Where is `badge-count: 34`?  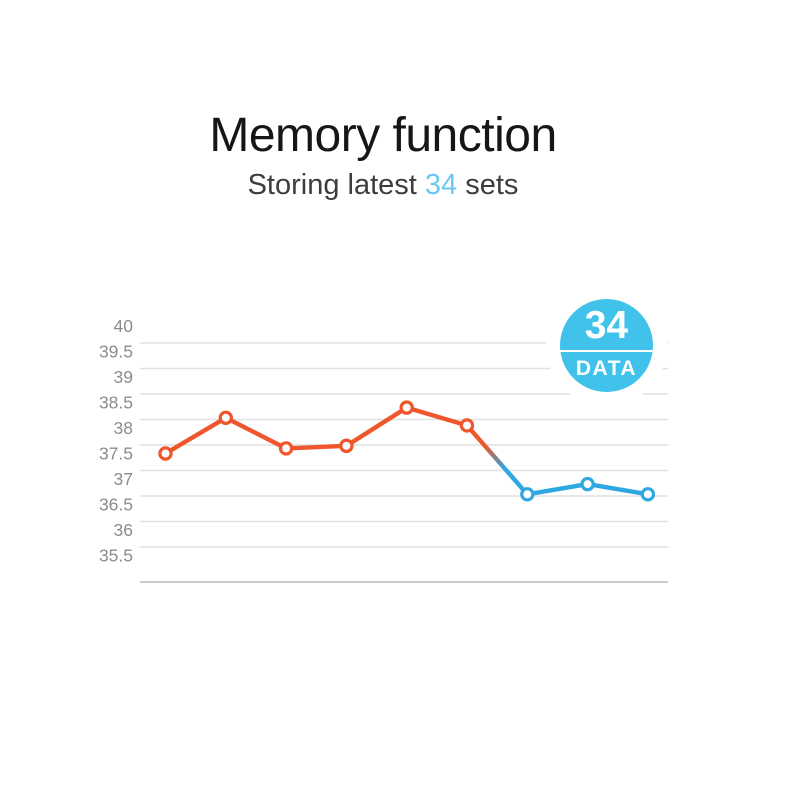
badge-count: 34 is located at coordinates (606, 325).